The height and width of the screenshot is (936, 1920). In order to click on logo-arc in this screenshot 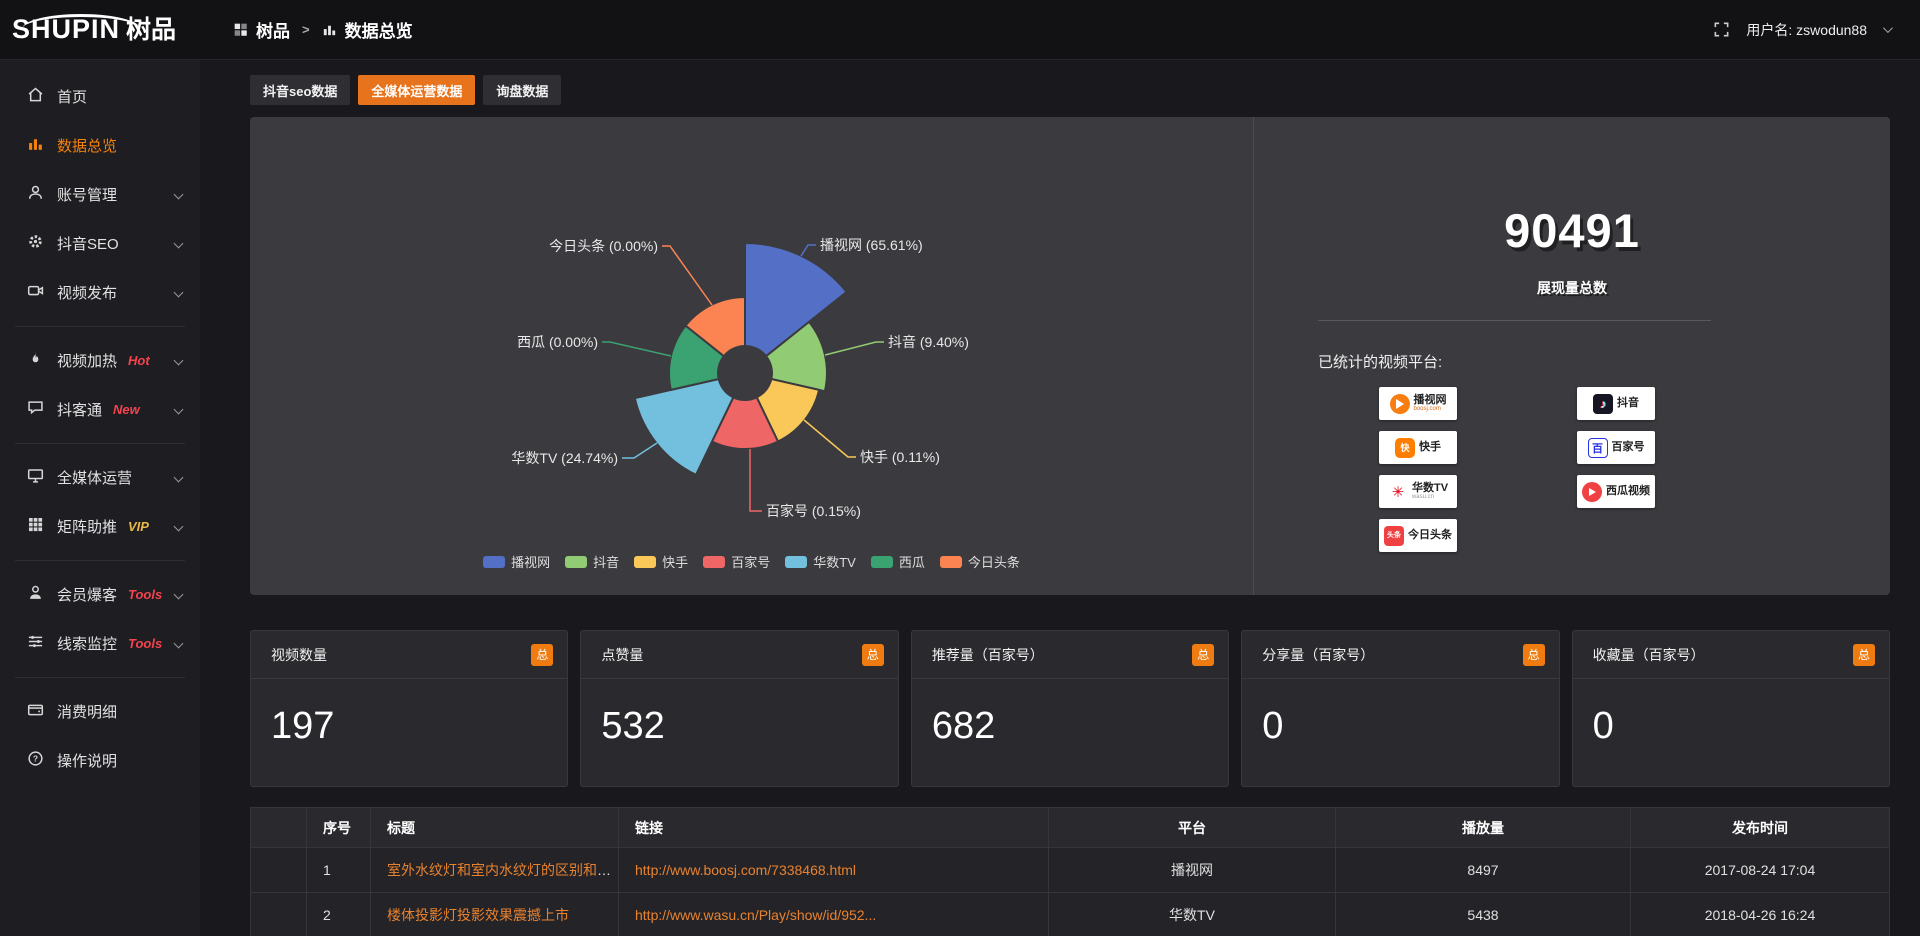, I will do `click(81, 29)`.